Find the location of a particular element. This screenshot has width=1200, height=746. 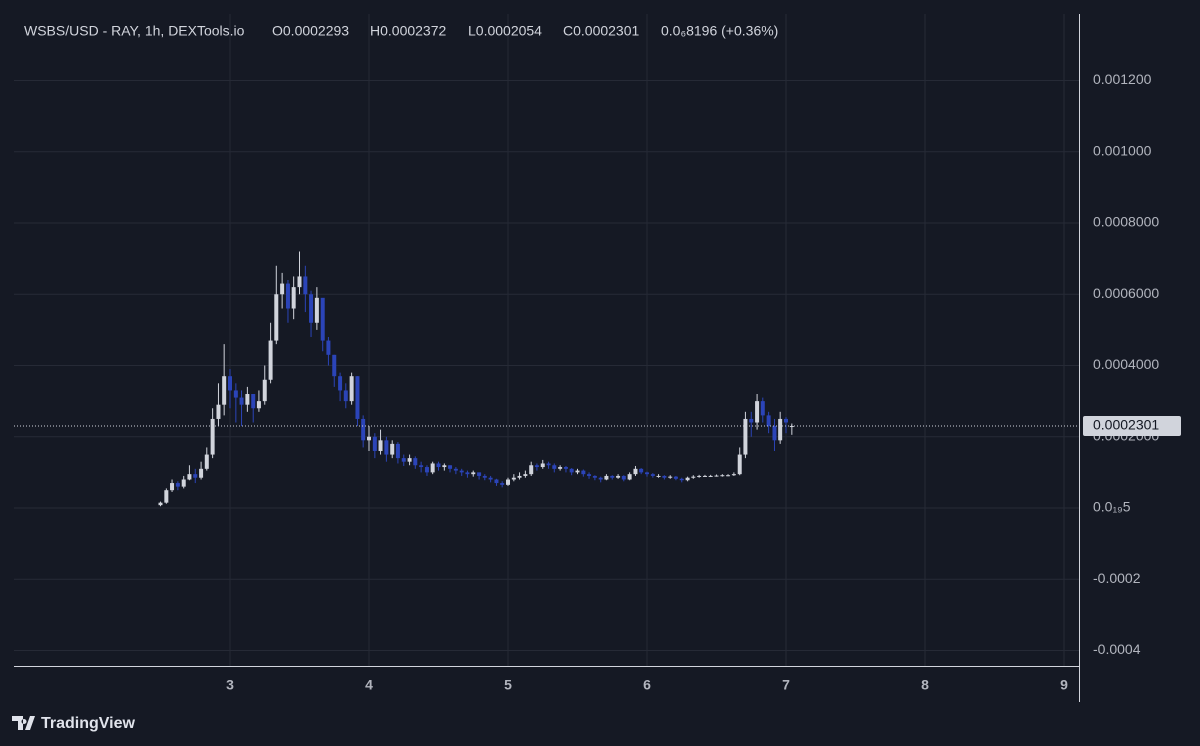

change: 0.0₆8196 (+0.36%) is located at coordinates (719, 31).